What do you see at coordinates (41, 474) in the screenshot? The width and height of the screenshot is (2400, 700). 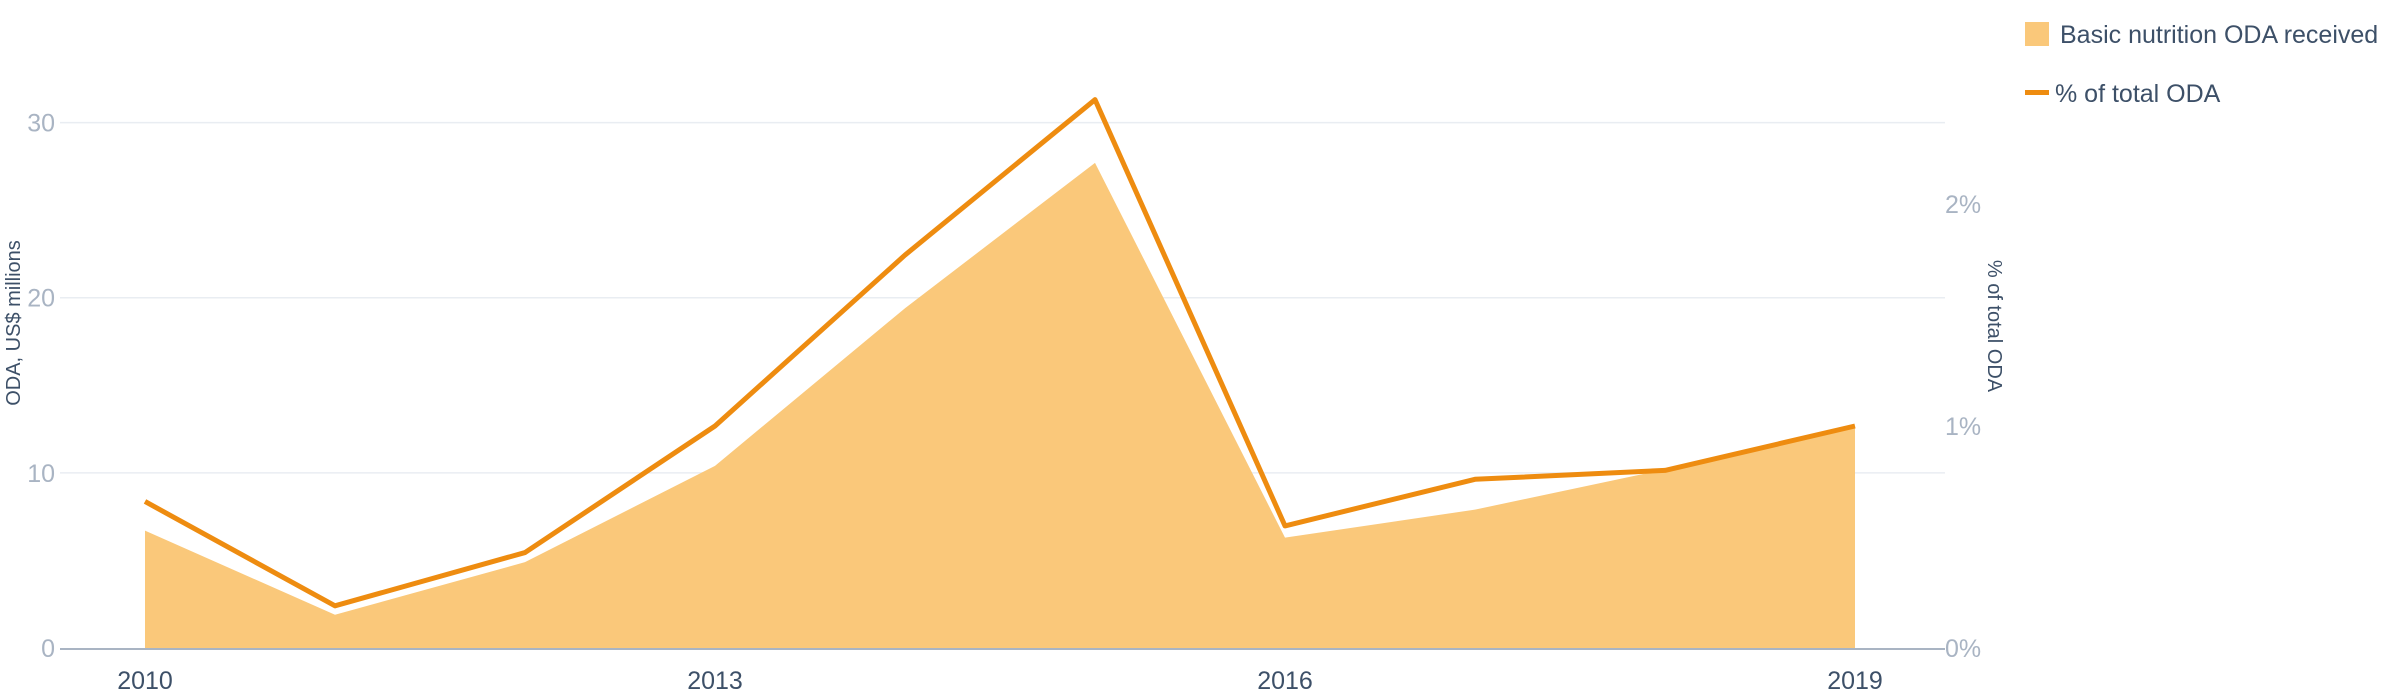 I see `left-tick-label: 10` at bounding box center [41, 474].